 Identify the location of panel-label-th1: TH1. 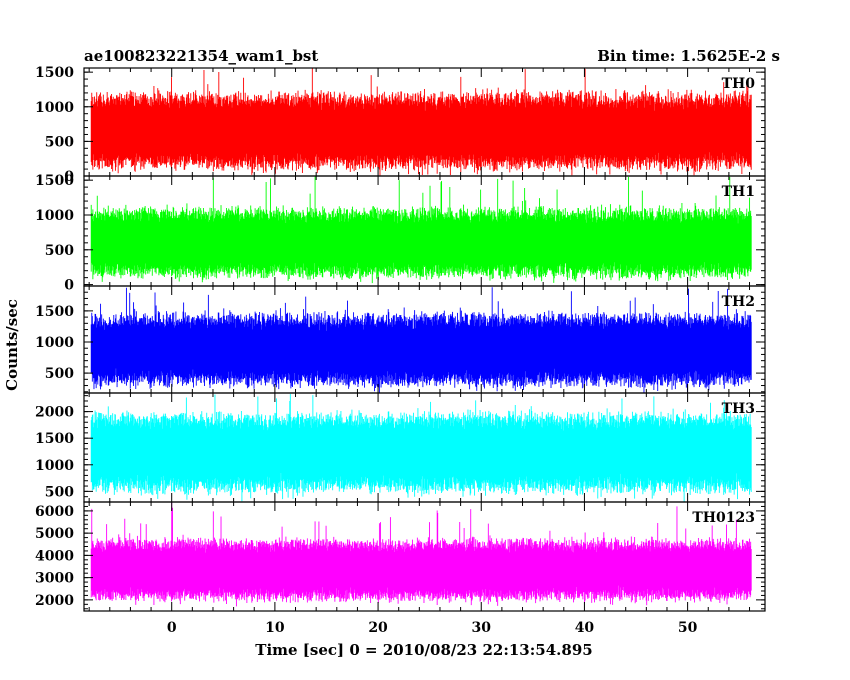
(738, 192).